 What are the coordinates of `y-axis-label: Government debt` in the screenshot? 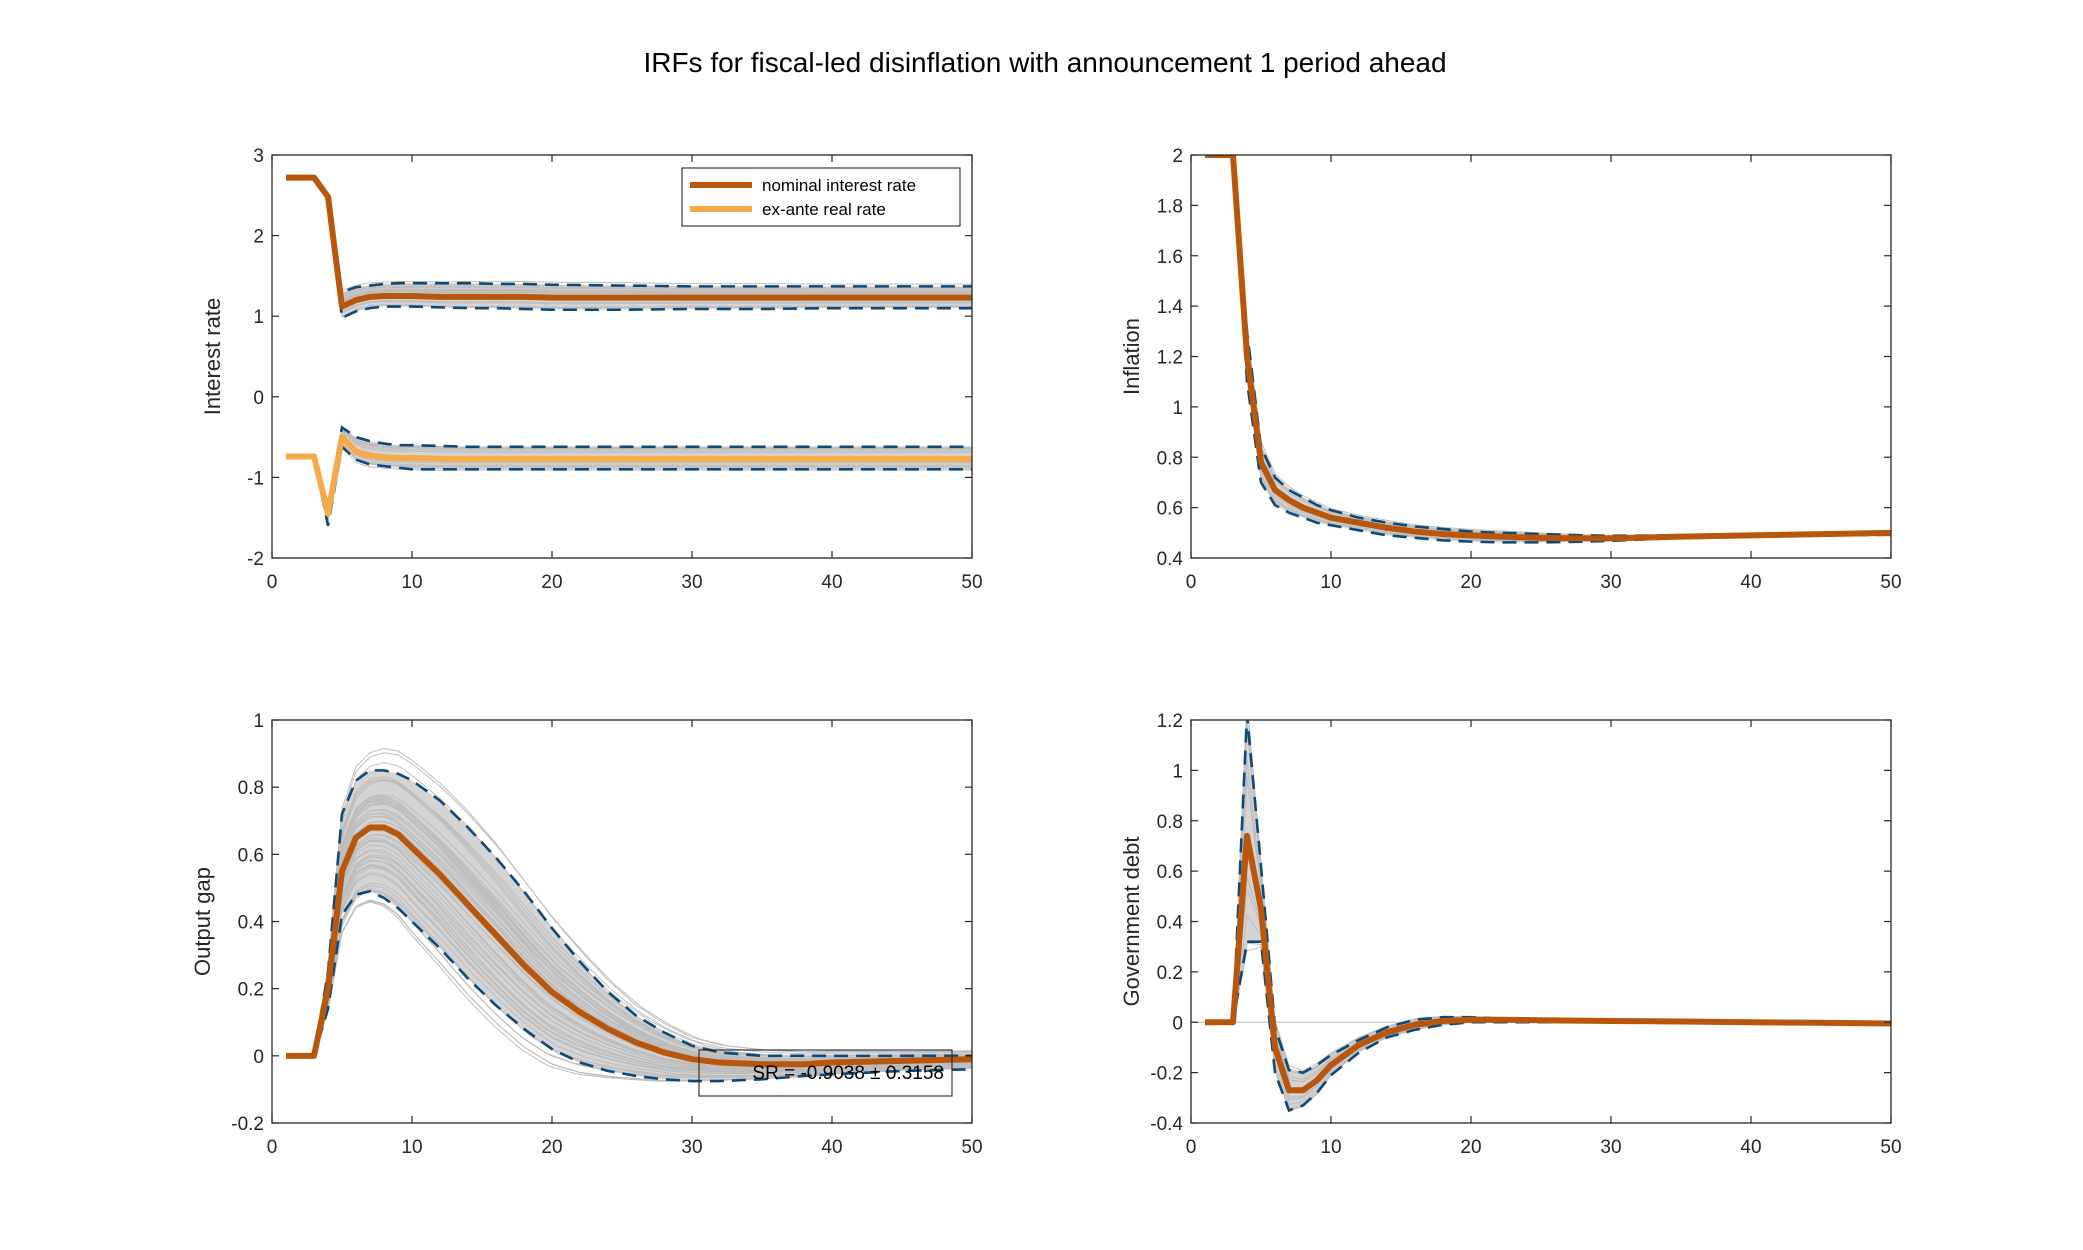 It's located at (1131, 922).